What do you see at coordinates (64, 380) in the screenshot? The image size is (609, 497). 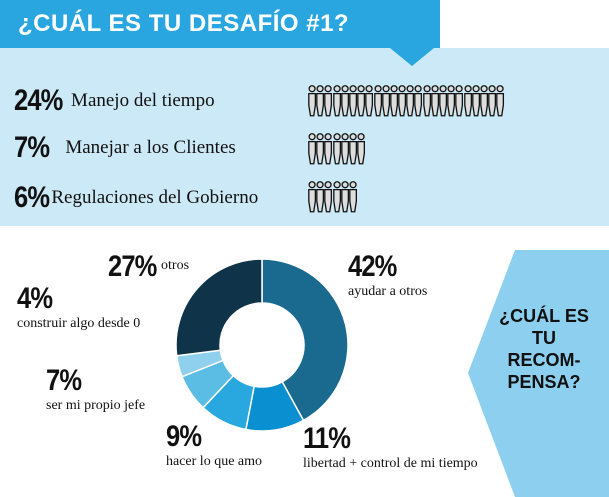 I see `slice-pct: 7%` at bounding box center [64, 380].